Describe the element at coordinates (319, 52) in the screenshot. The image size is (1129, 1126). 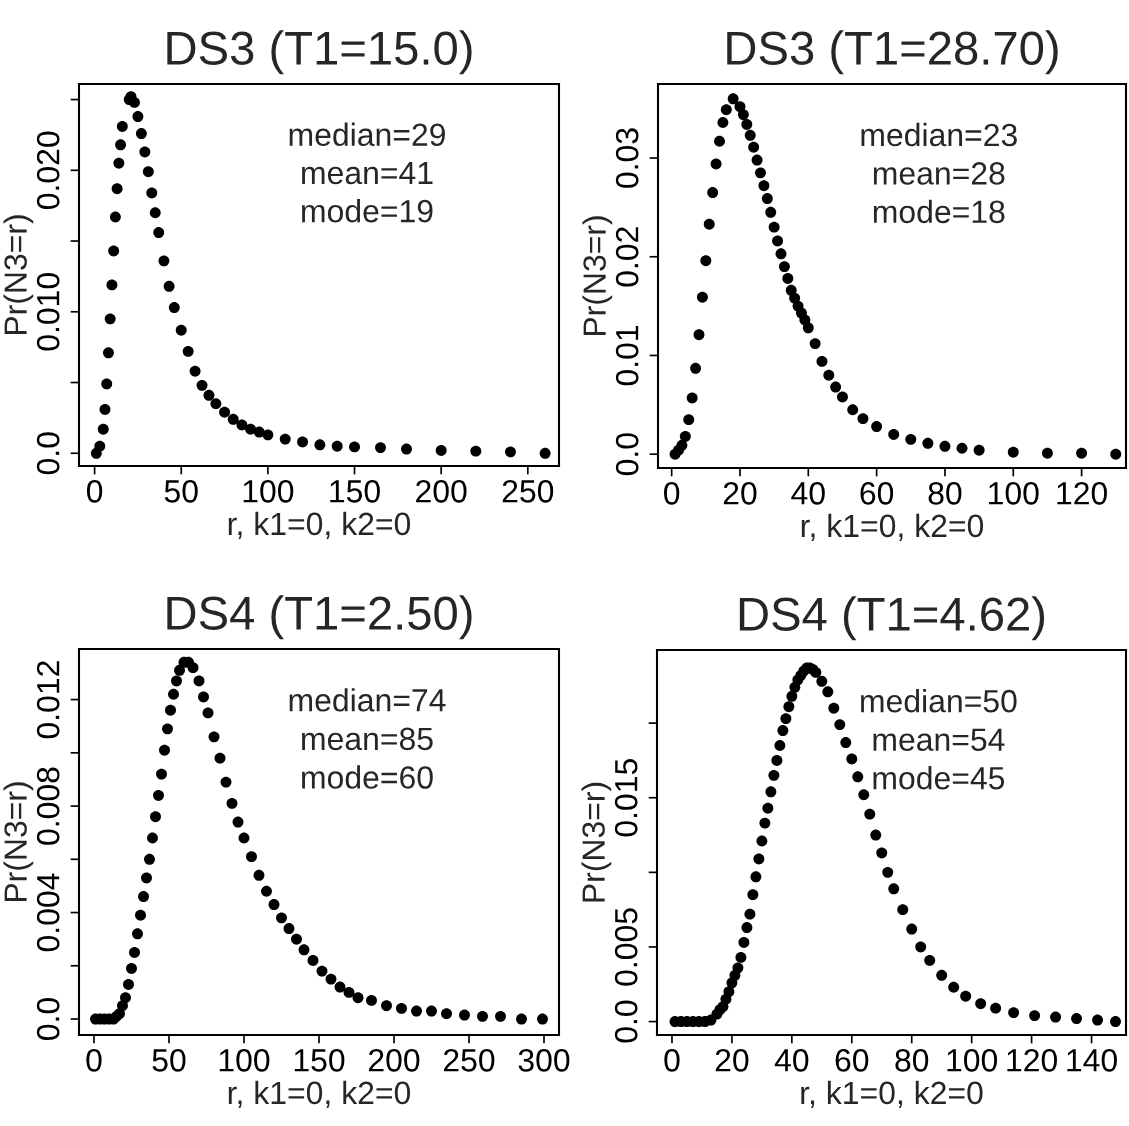
I see `chart-title: DS3 (T1=15.0)` at that location.